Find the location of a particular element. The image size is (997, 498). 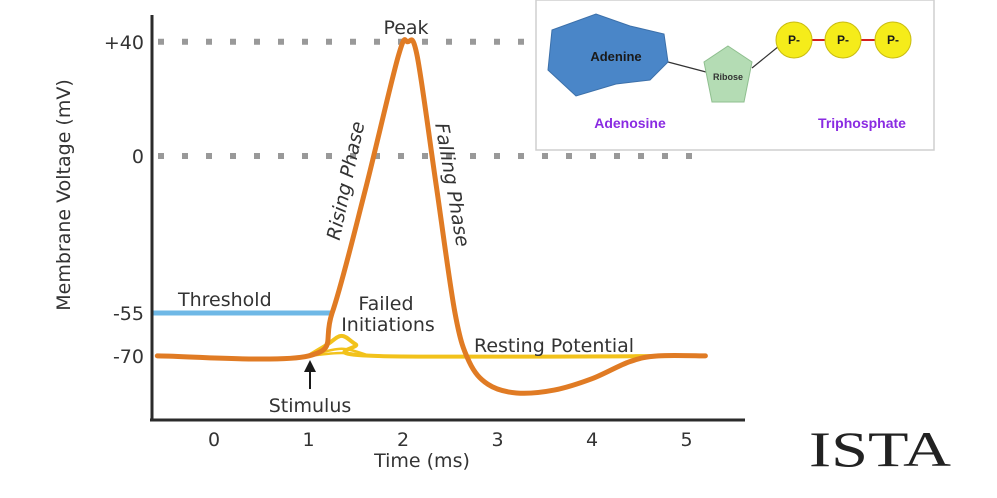

x-tick-label: 5 is located at coordinates (686, 440).